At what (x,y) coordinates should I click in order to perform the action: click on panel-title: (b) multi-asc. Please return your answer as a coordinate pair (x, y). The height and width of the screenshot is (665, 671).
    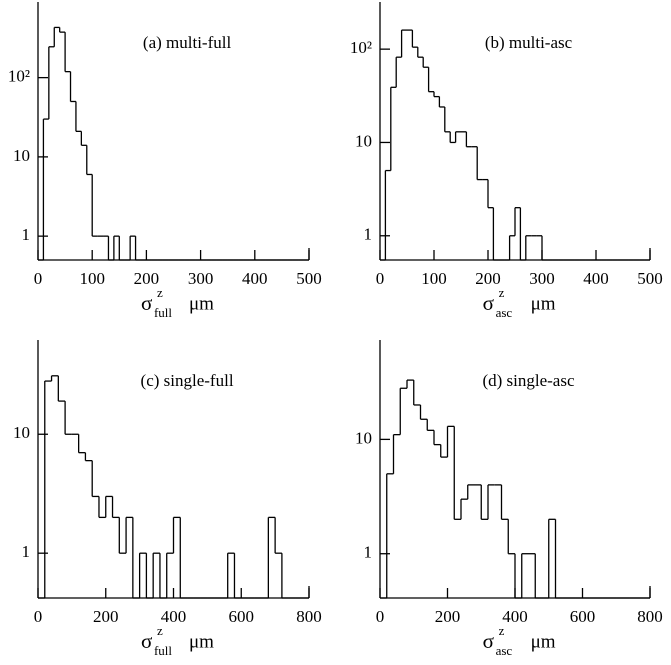
    Looking at the image, I should click on (529, 42).